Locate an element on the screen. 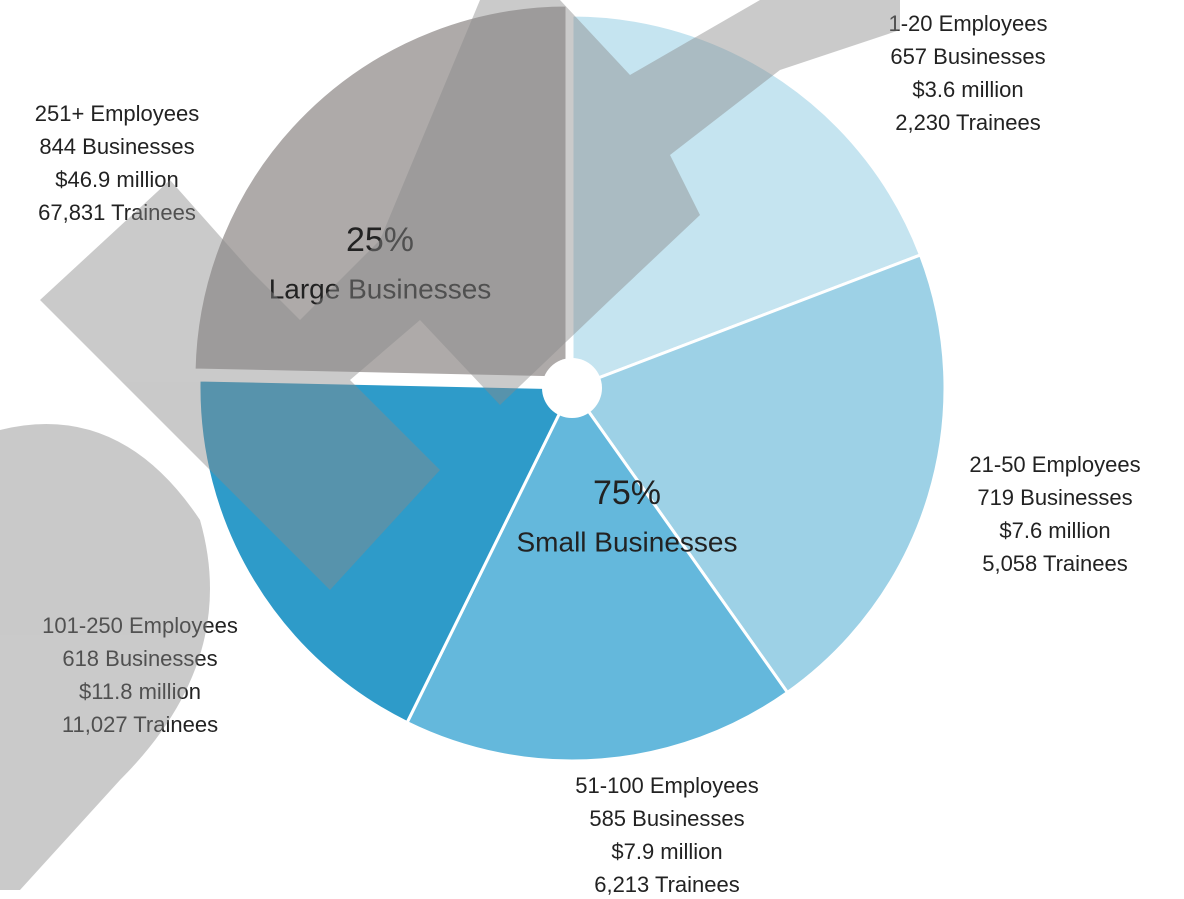 The image size is (1184, 899). funding-label: $3.6 million is located at coordinates (967, 89).